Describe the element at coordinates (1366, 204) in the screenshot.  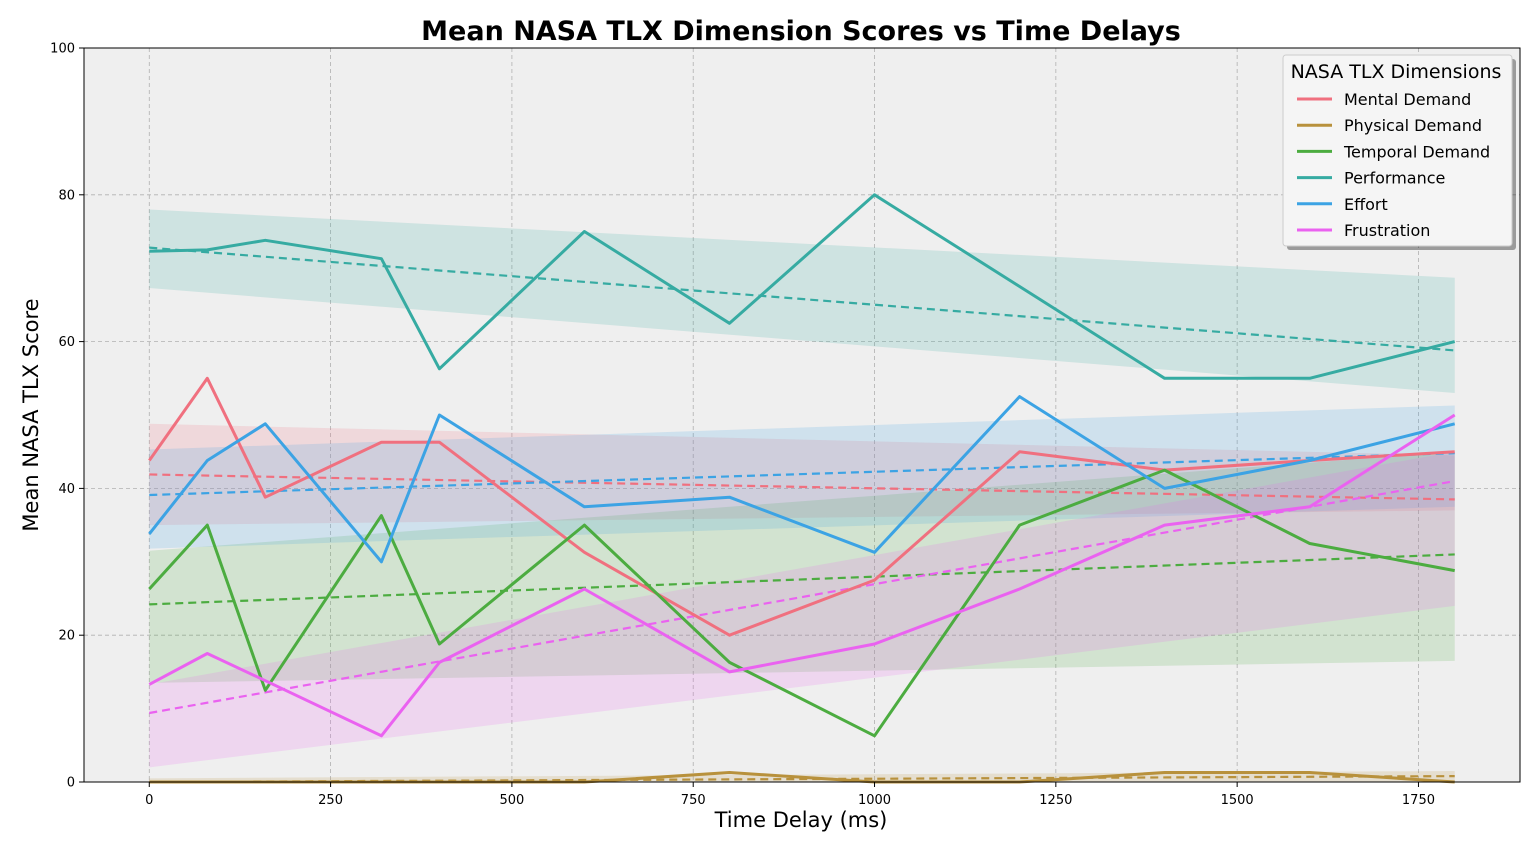
I see `effort-legend-label: Effort` at that location.